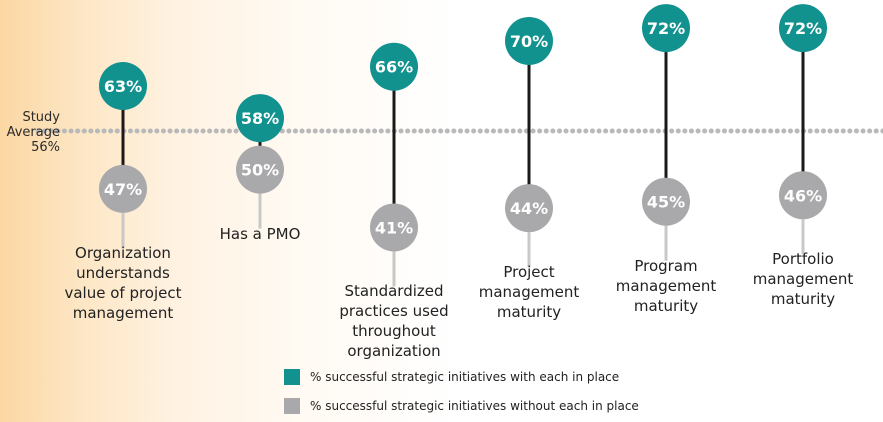  I want to click on with-value-label: 70%, so click(529, 41).